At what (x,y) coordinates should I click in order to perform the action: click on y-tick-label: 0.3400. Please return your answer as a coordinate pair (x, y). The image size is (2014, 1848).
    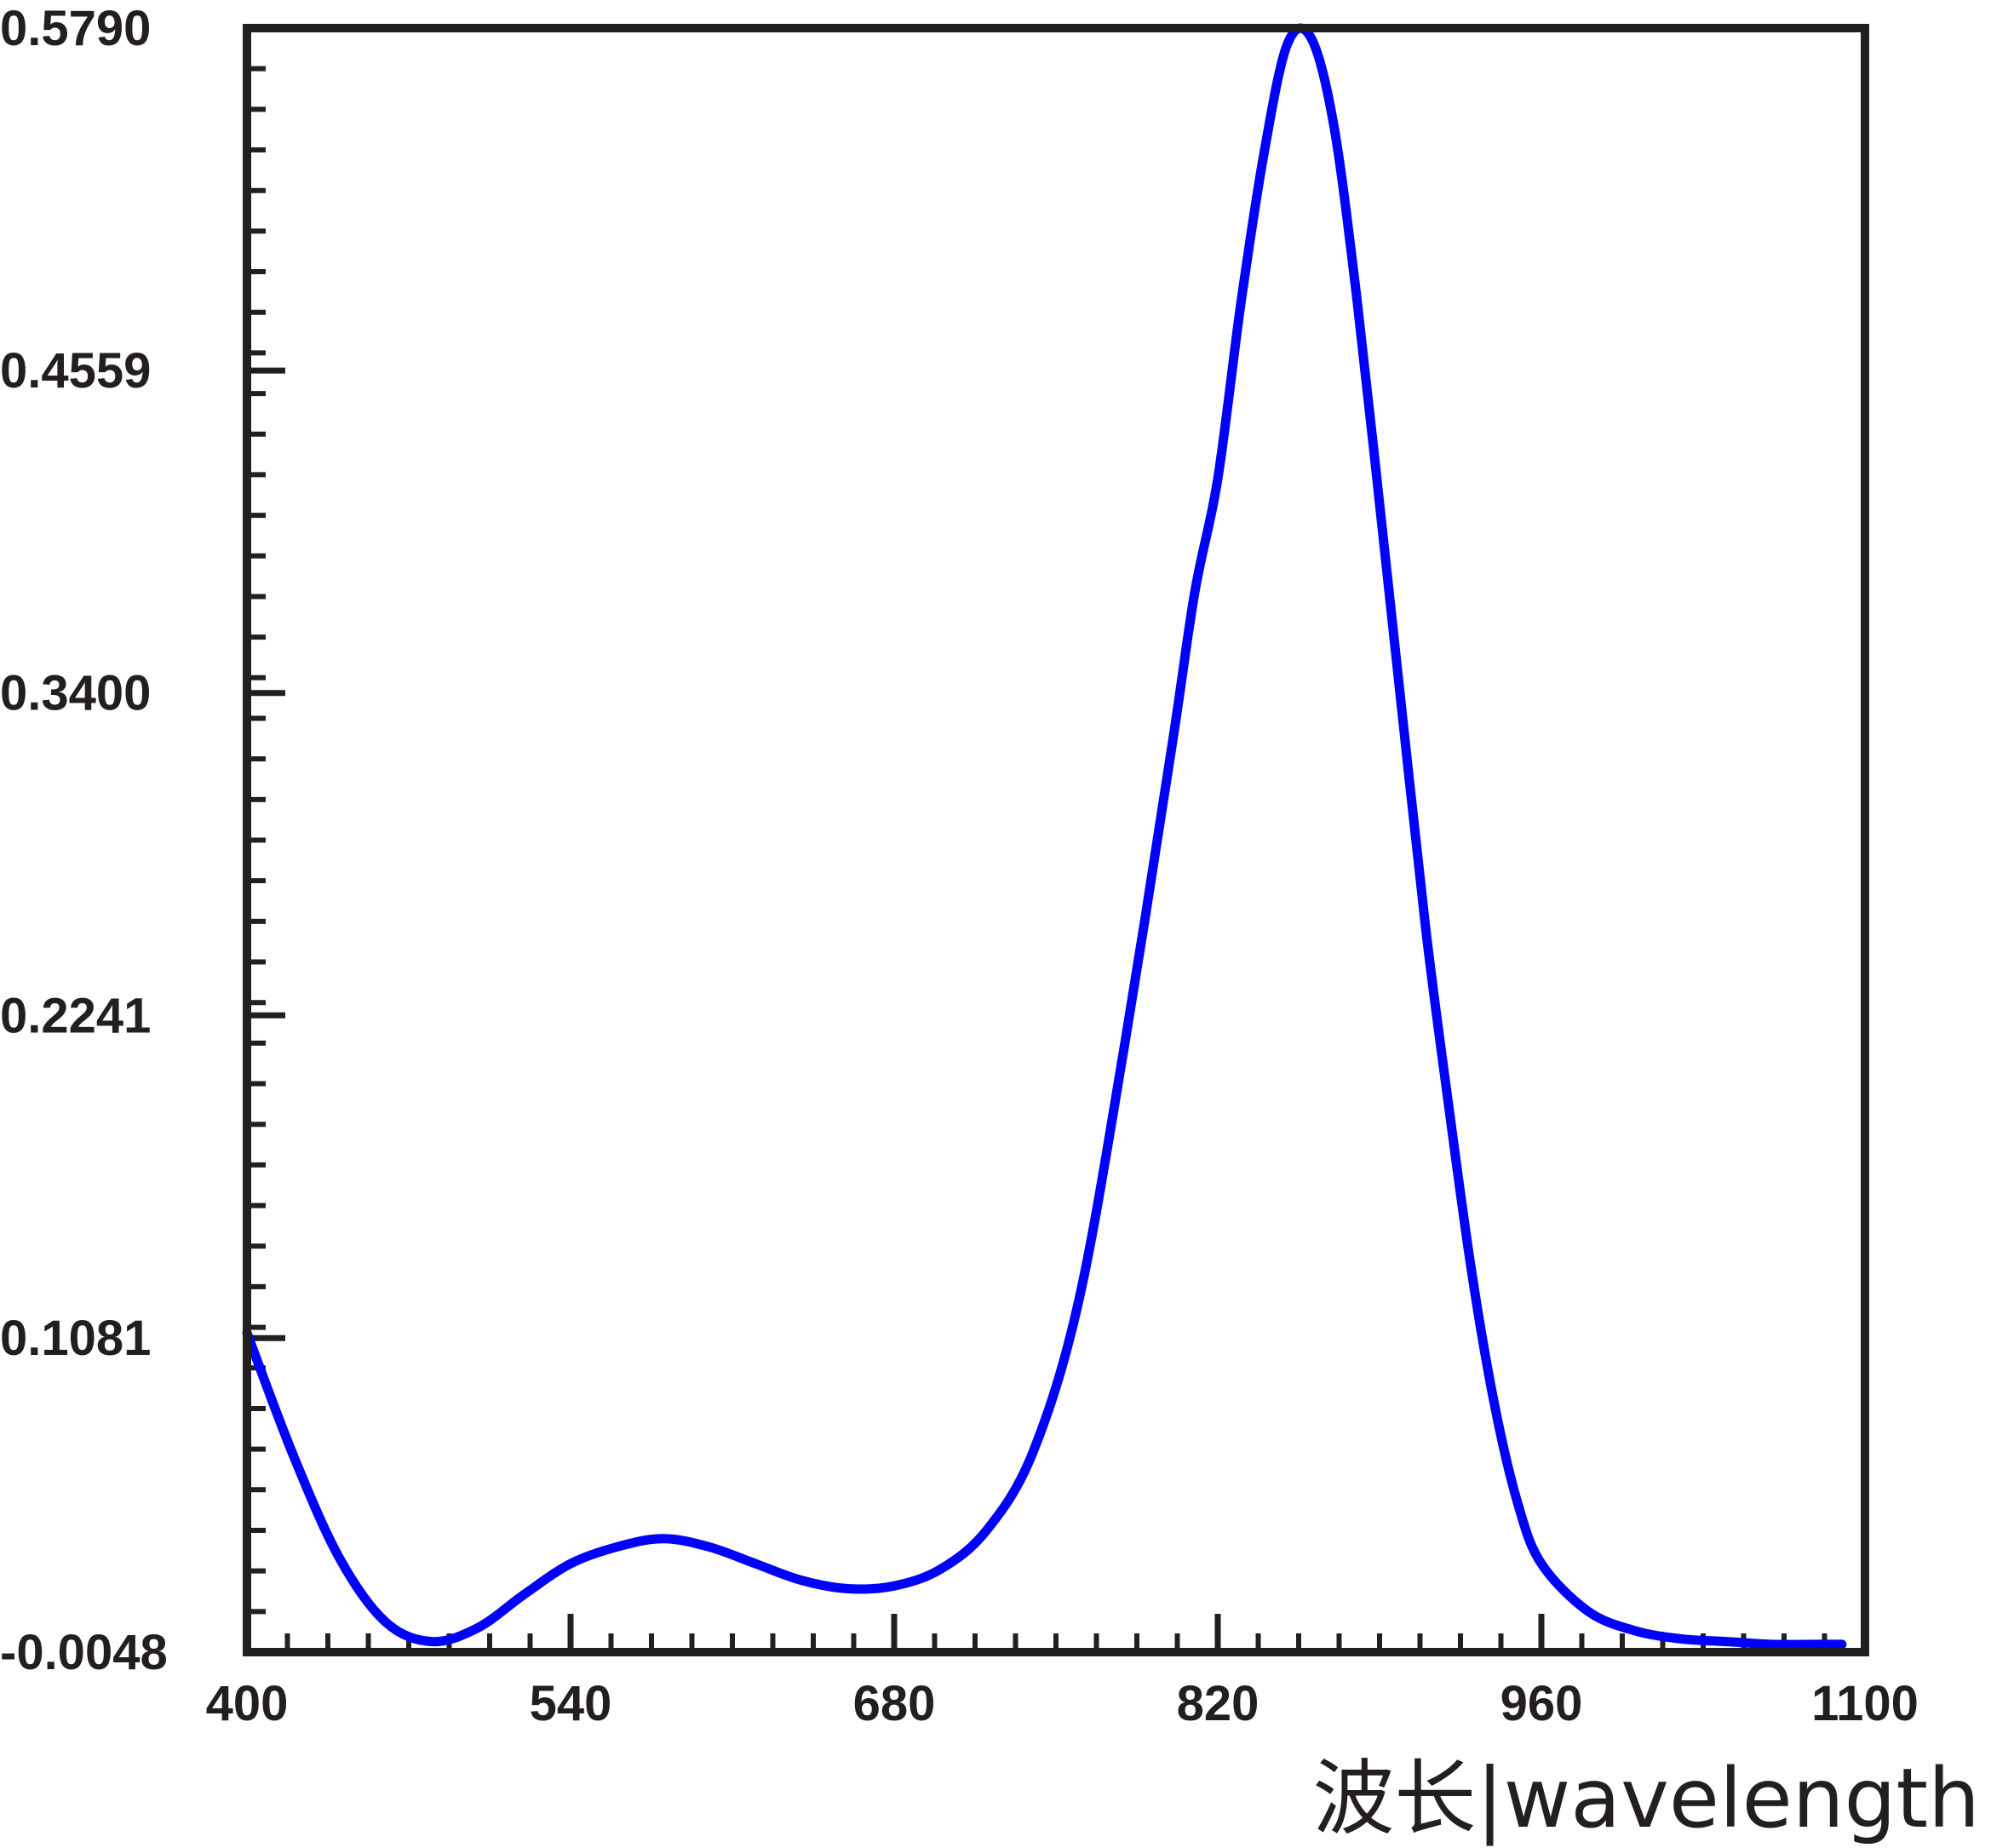
    Looking at the image, I should click on (76, 693).